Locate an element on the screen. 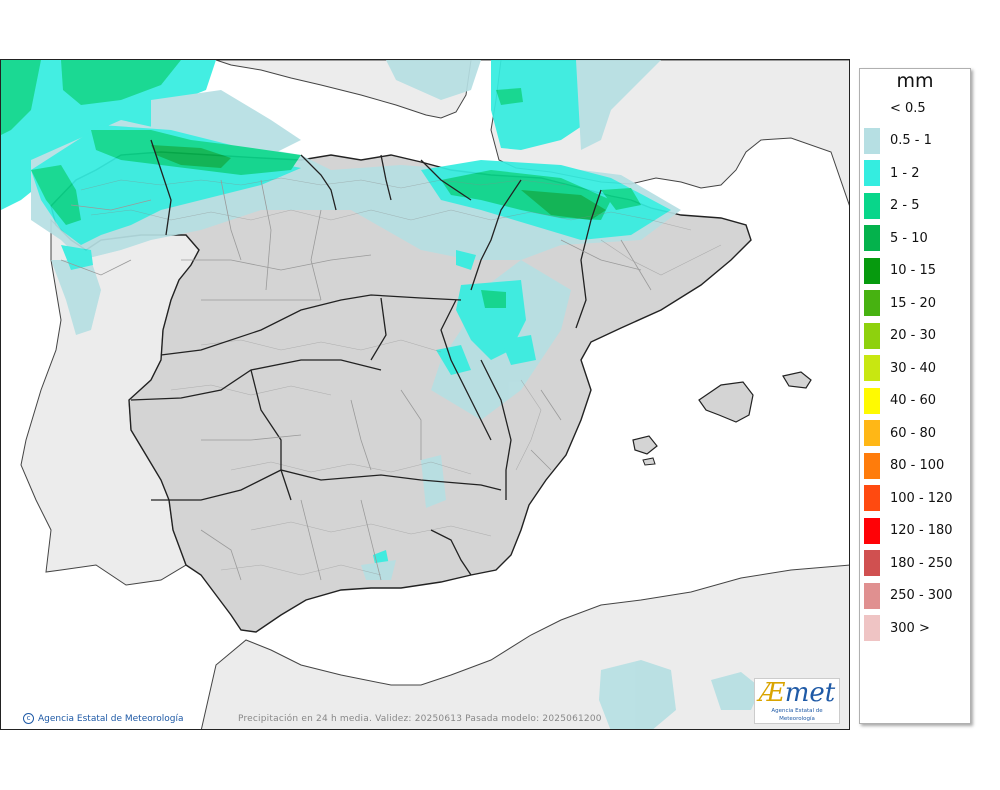 The height and width of the screenshot is (790, 1000). legend-item: 100 - 120 is located at coordinates (908, 498).